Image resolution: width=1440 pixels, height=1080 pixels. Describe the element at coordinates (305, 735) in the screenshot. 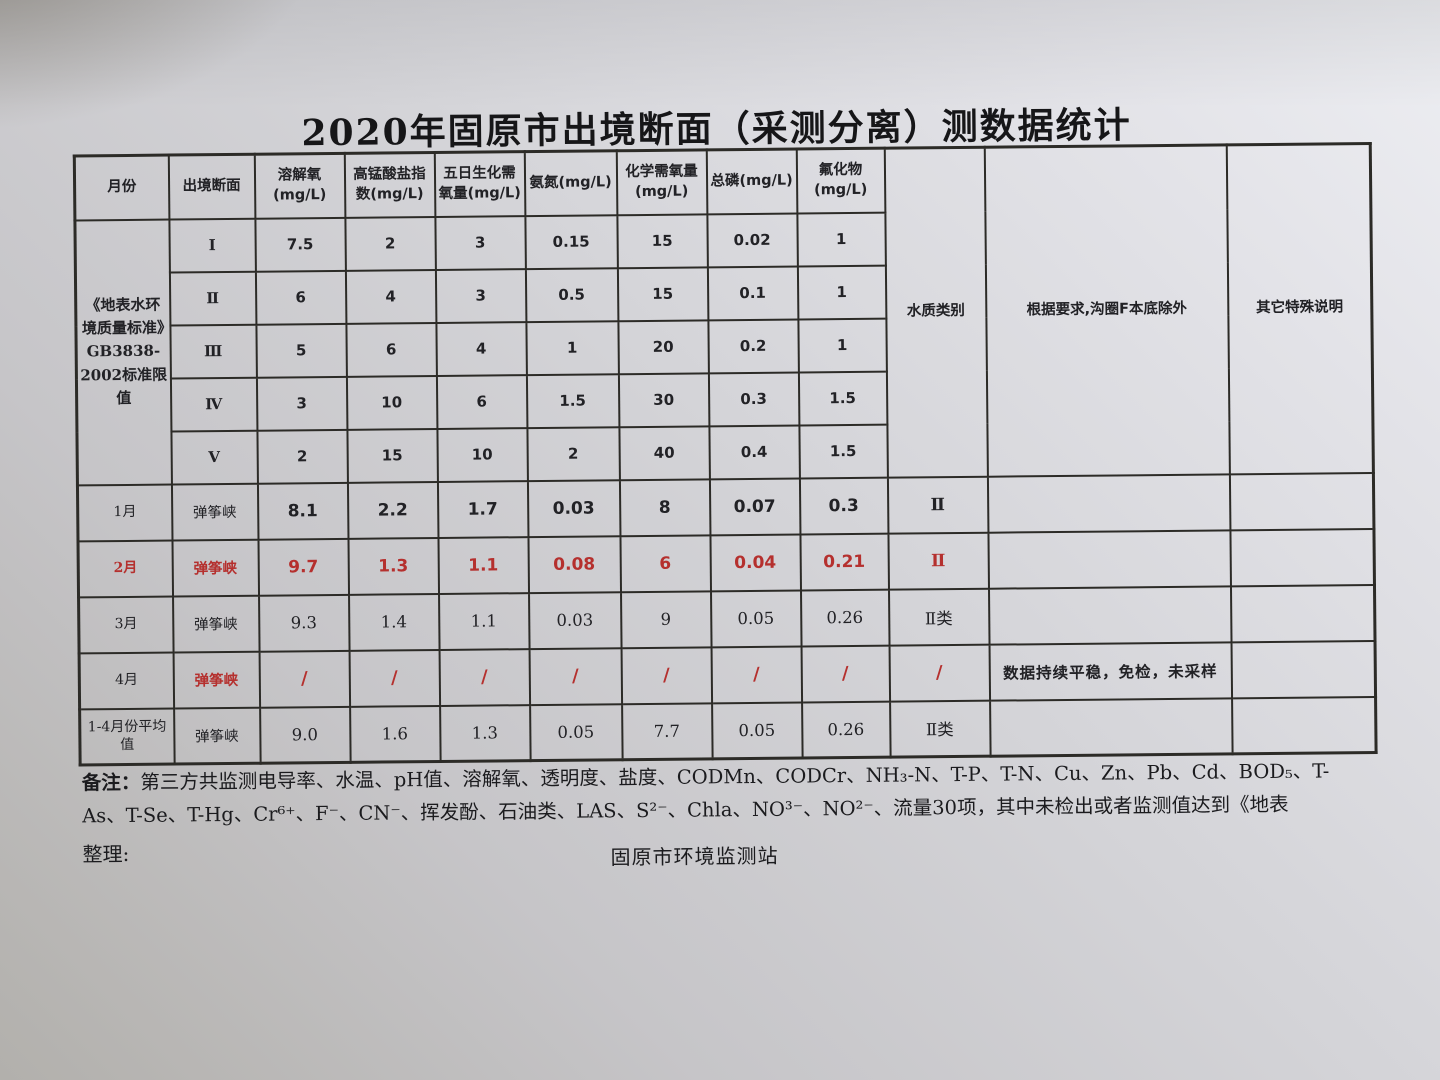

I see `value-cell: 9.0` at that location.